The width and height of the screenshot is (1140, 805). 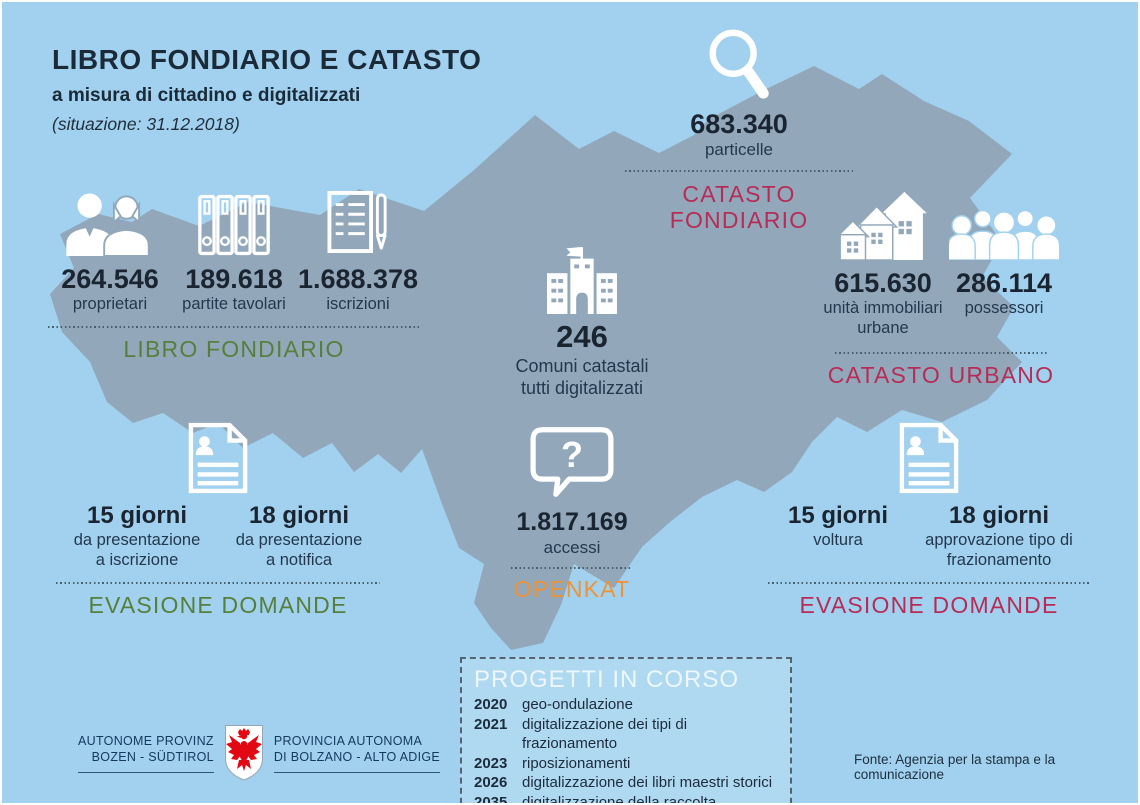 What do you see at coordinates (883, 328) in the screenshot?
I see `unita-immobiliari-label-line2: urbane` at bounding box center [883, 328].